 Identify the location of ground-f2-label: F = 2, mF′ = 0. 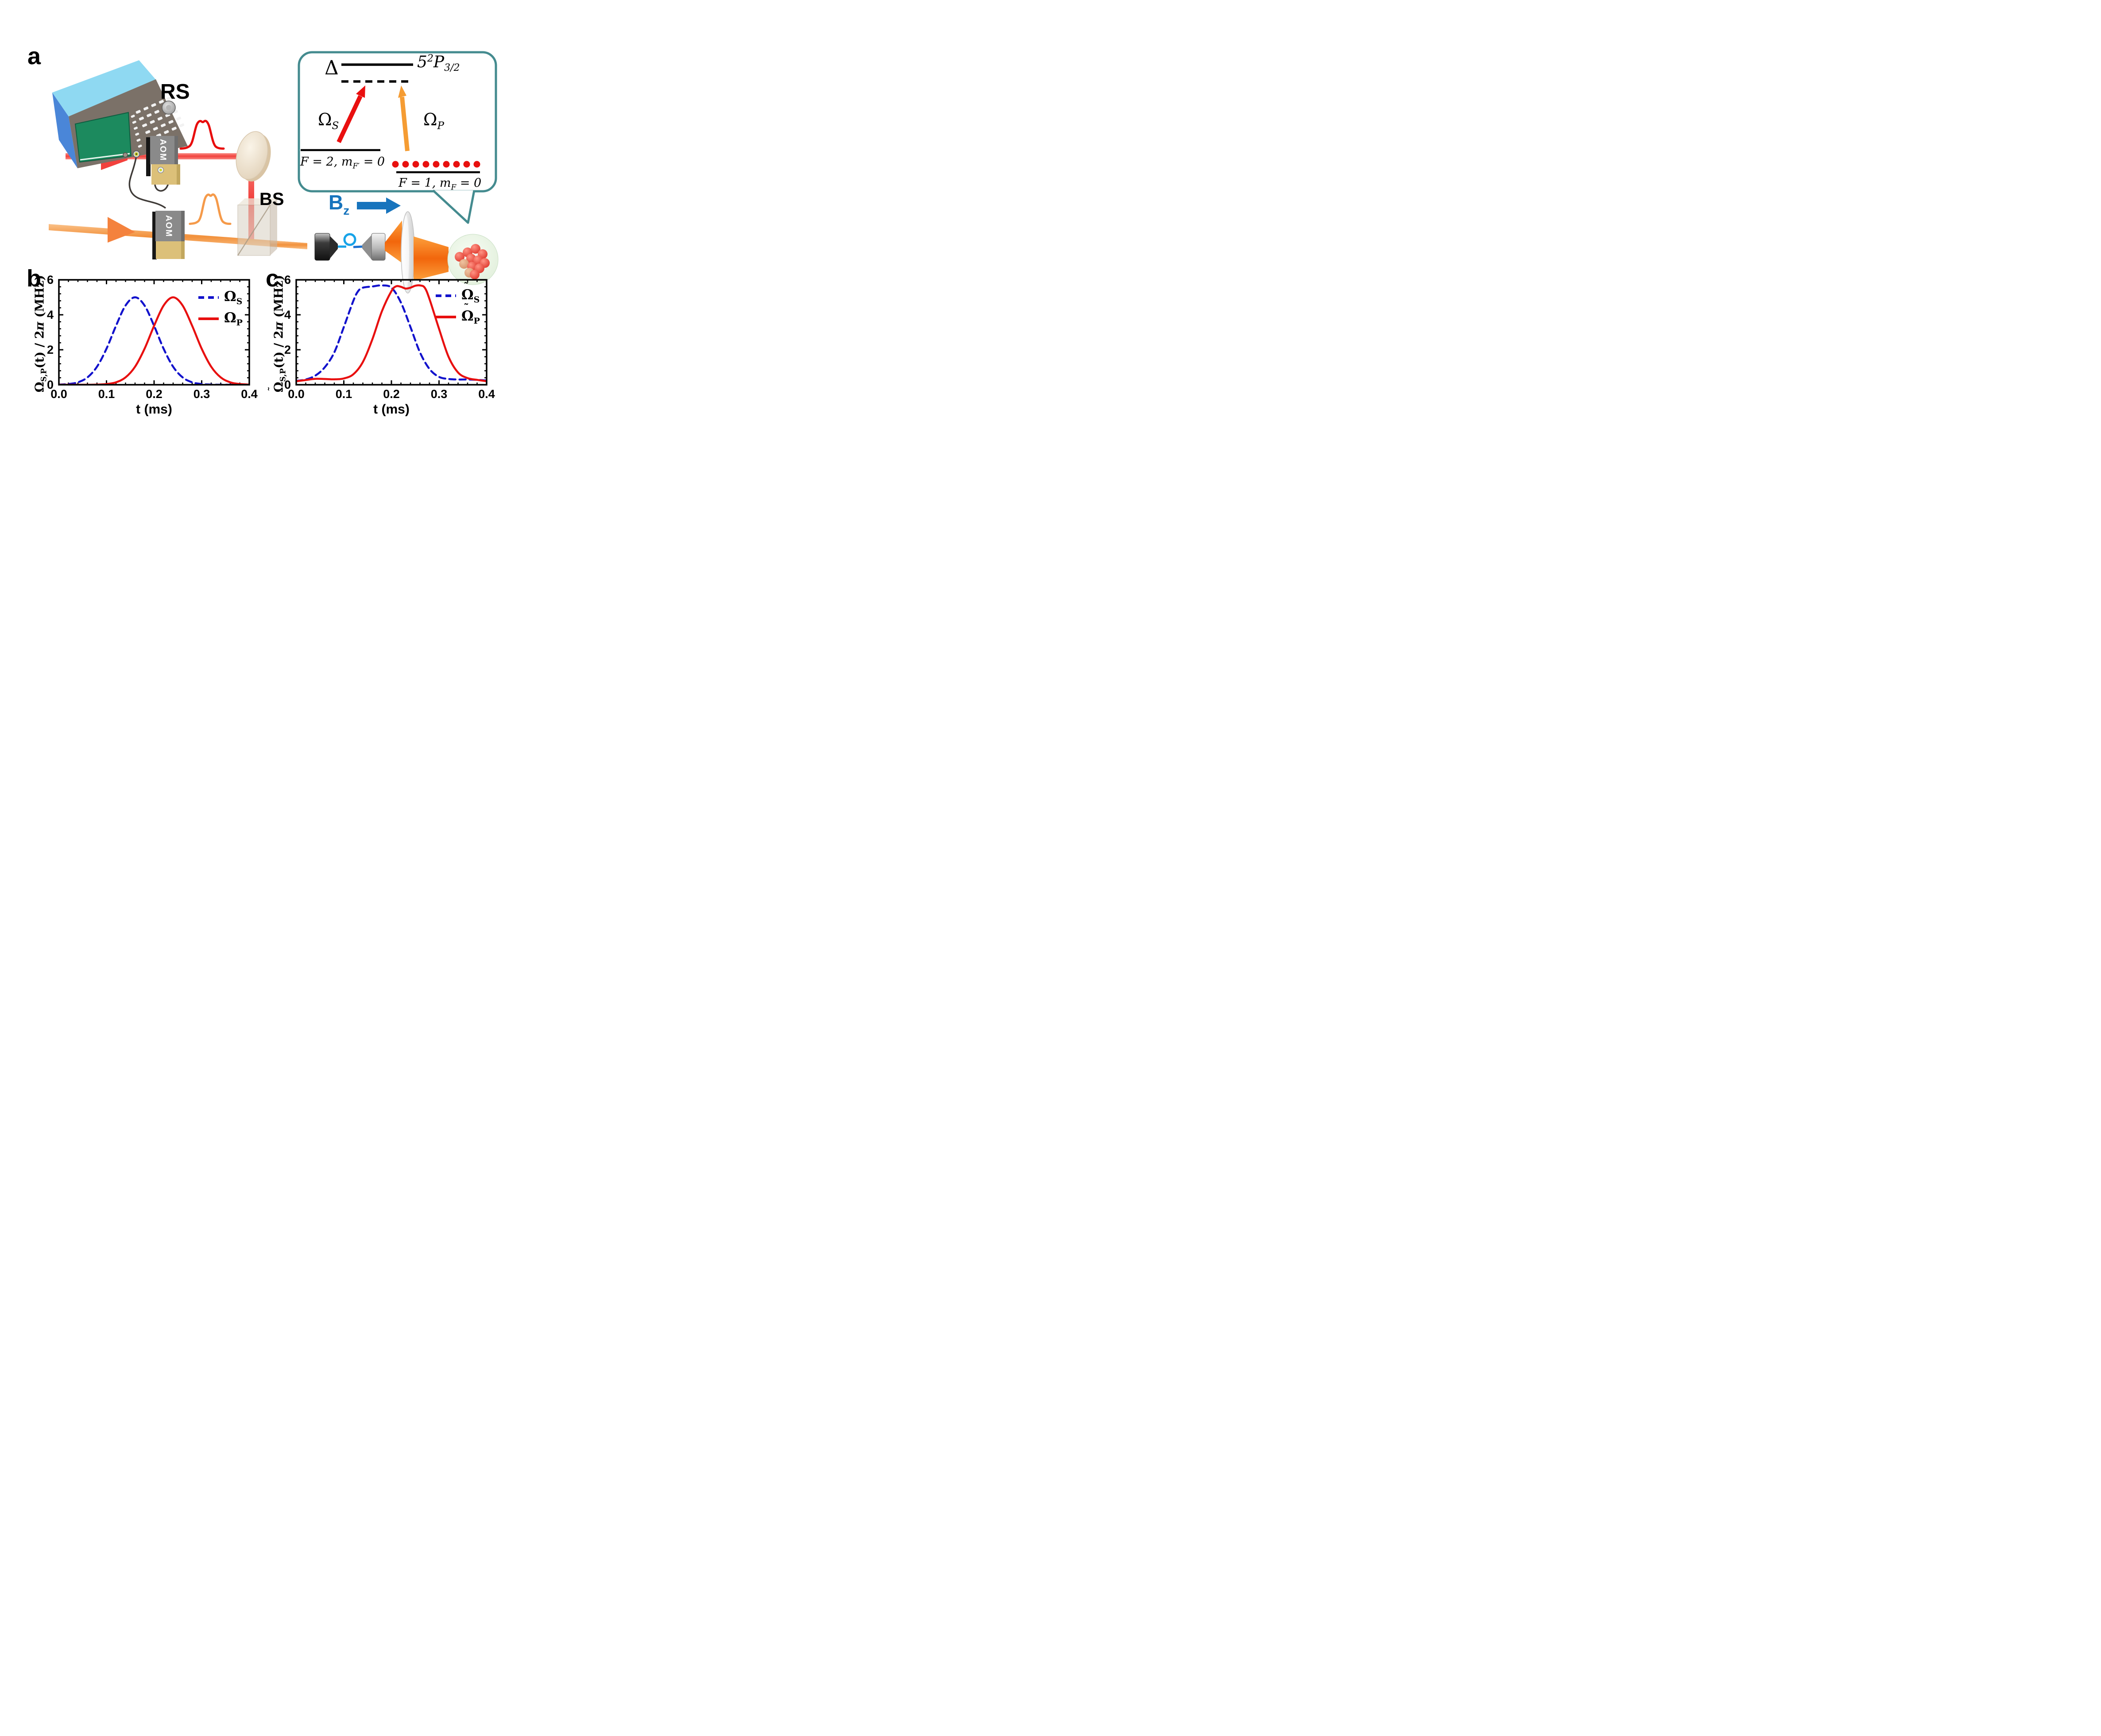
(343, 162).